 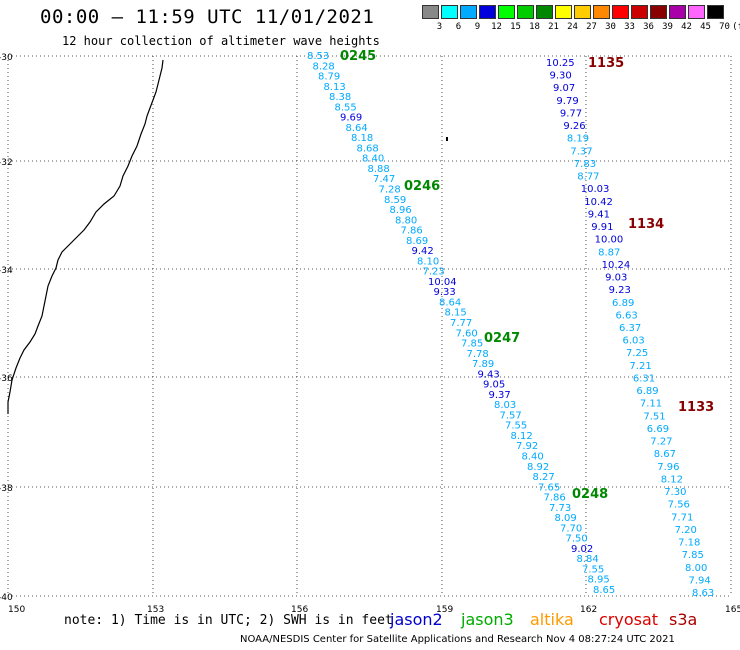 What do you see at coordinates (665, 454) in the screenshot?
I see `cryosat-swh-value: 8.67` at bounding box center [665, 454].